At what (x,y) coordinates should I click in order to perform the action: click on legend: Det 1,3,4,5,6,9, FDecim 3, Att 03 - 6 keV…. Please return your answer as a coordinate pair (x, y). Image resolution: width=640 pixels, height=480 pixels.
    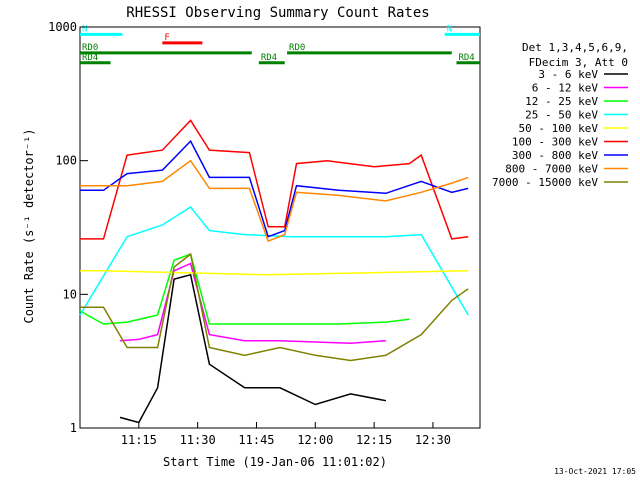
    Looking at the image, I should click on (560, 115).